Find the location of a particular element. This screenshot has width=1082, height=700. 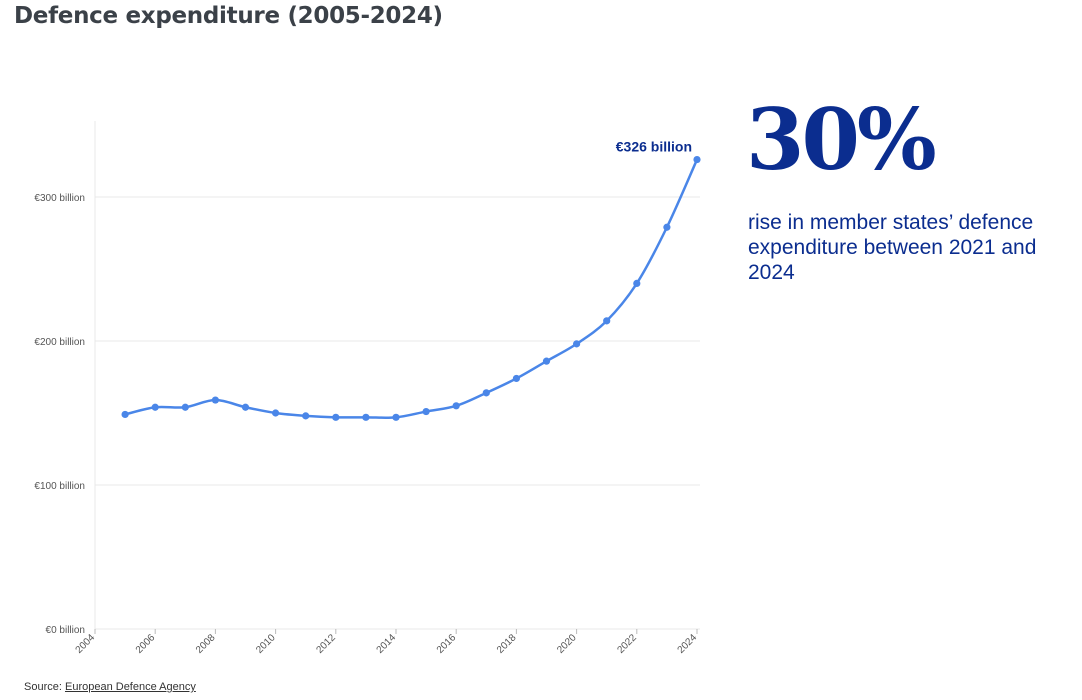

x-tick-label: 2006 is located at coordinates (146, 644).